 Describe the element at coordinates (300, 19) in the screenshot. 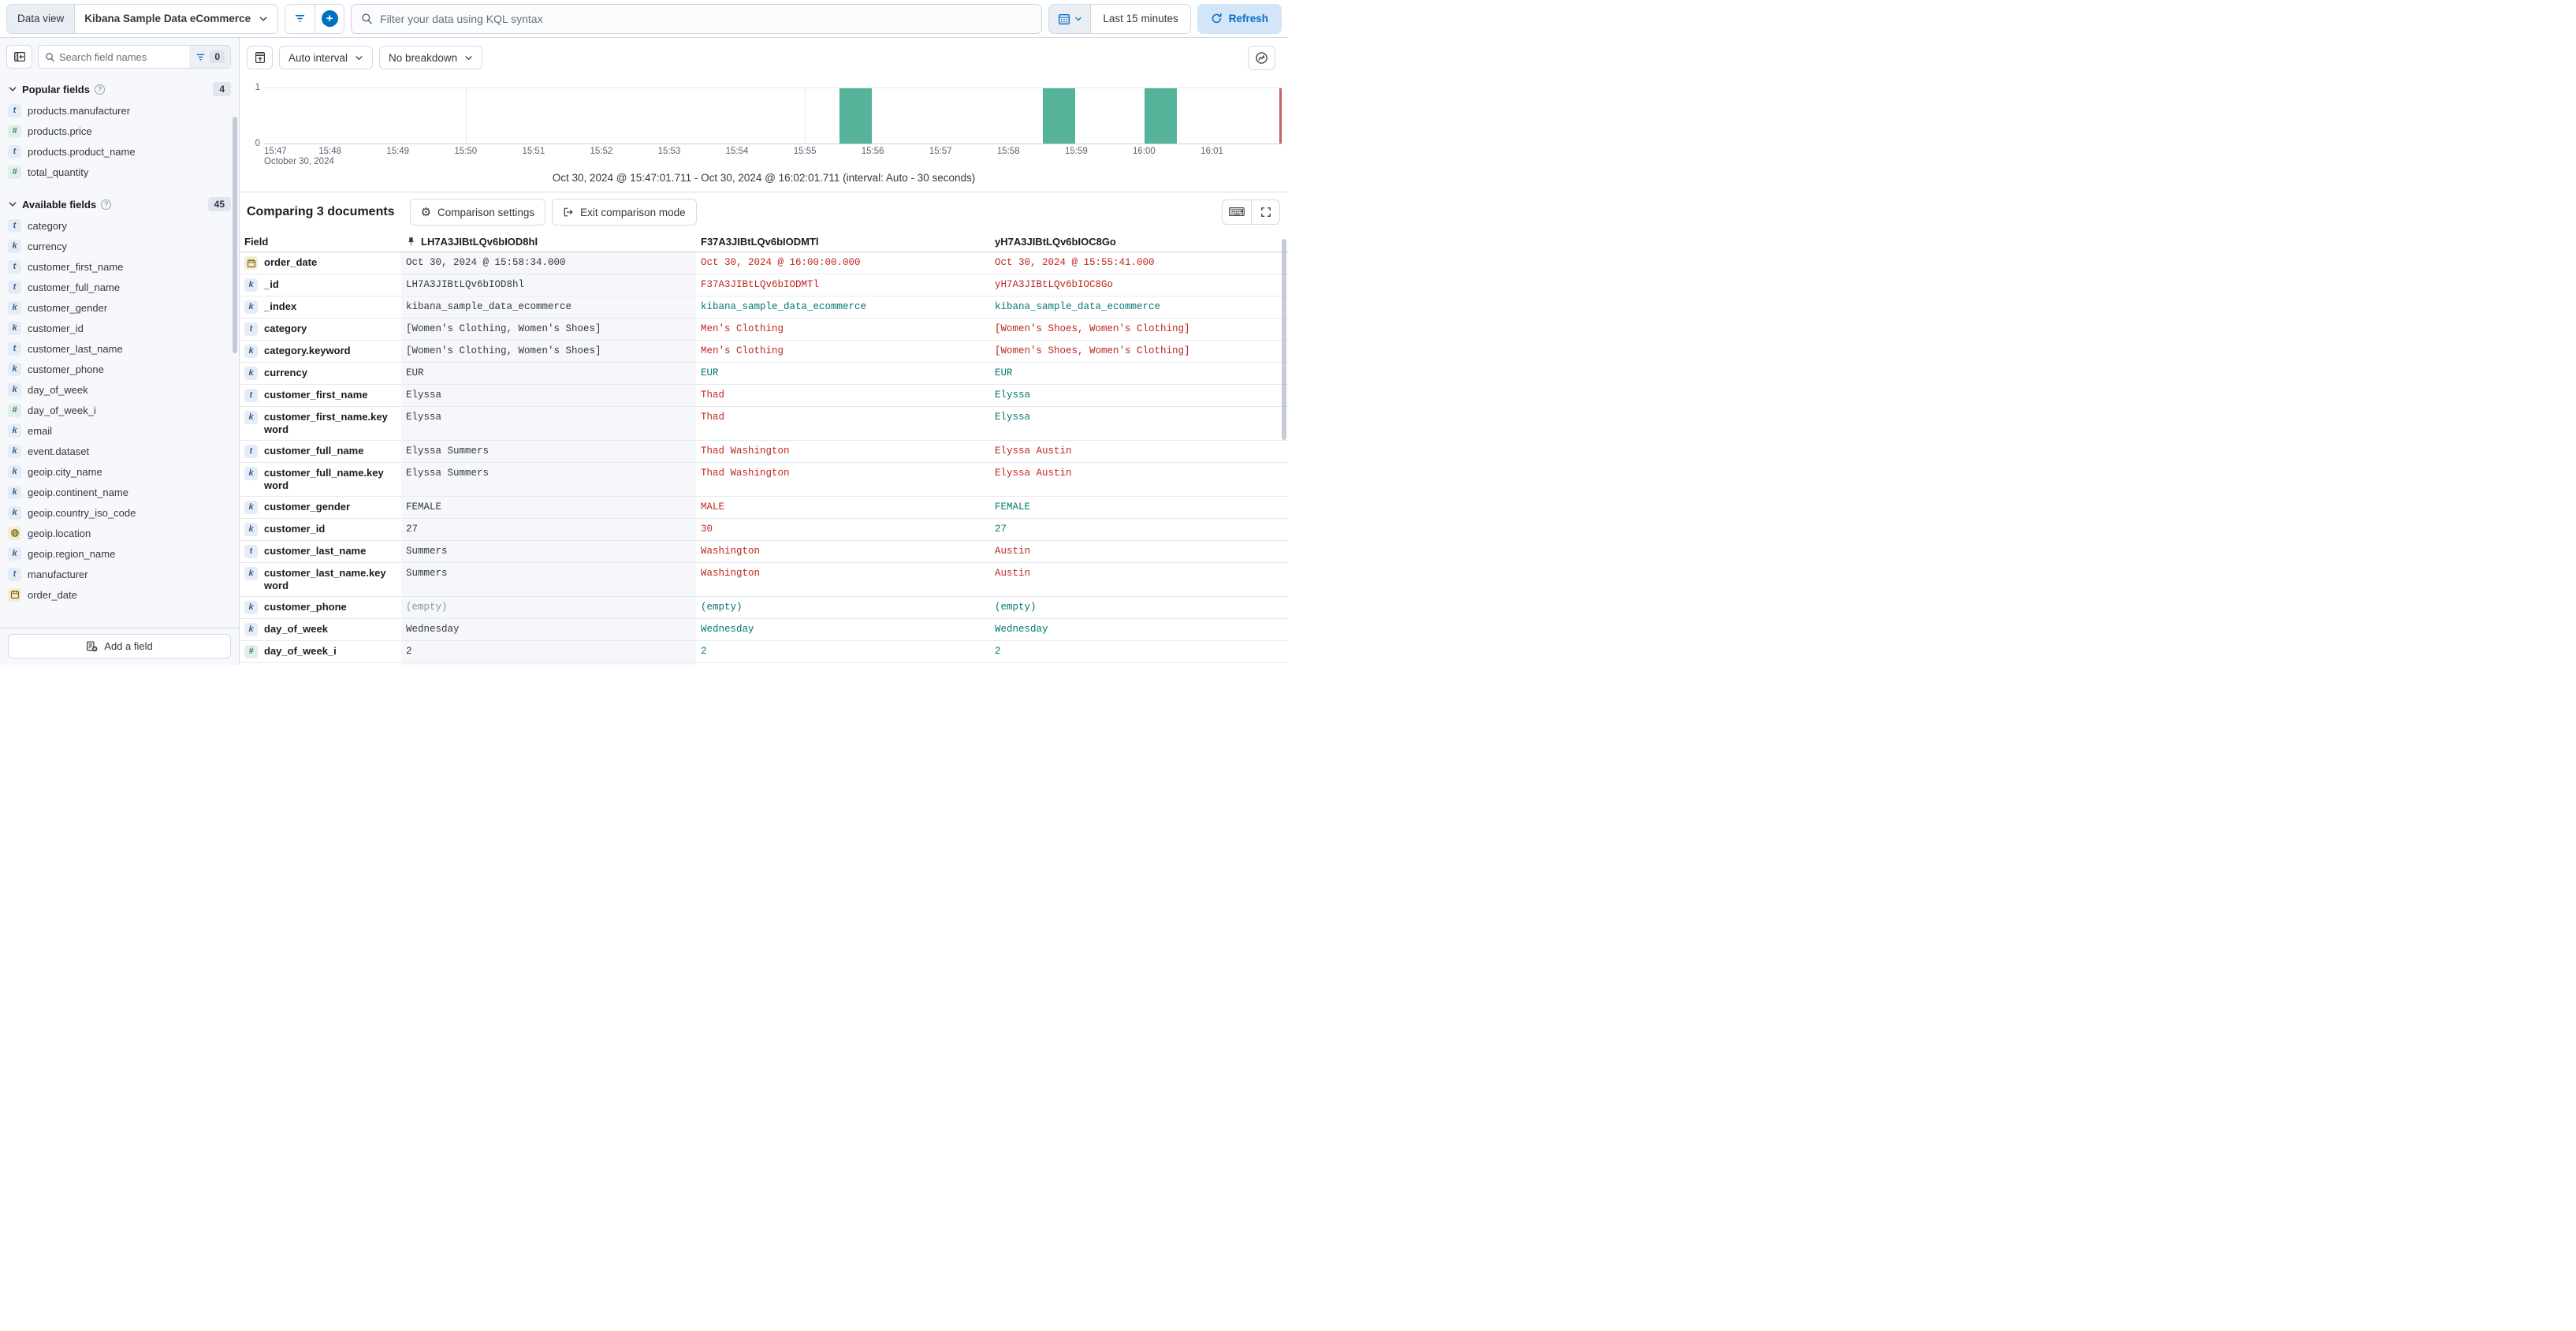

I see `add-filter-button` at that location.